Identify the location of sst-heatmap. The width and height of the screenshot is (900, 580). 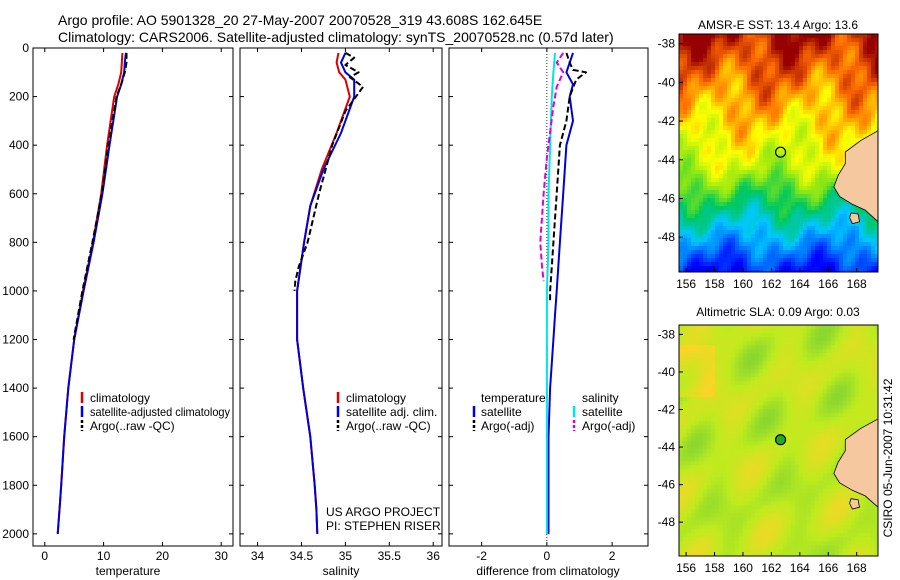
(778, 153).